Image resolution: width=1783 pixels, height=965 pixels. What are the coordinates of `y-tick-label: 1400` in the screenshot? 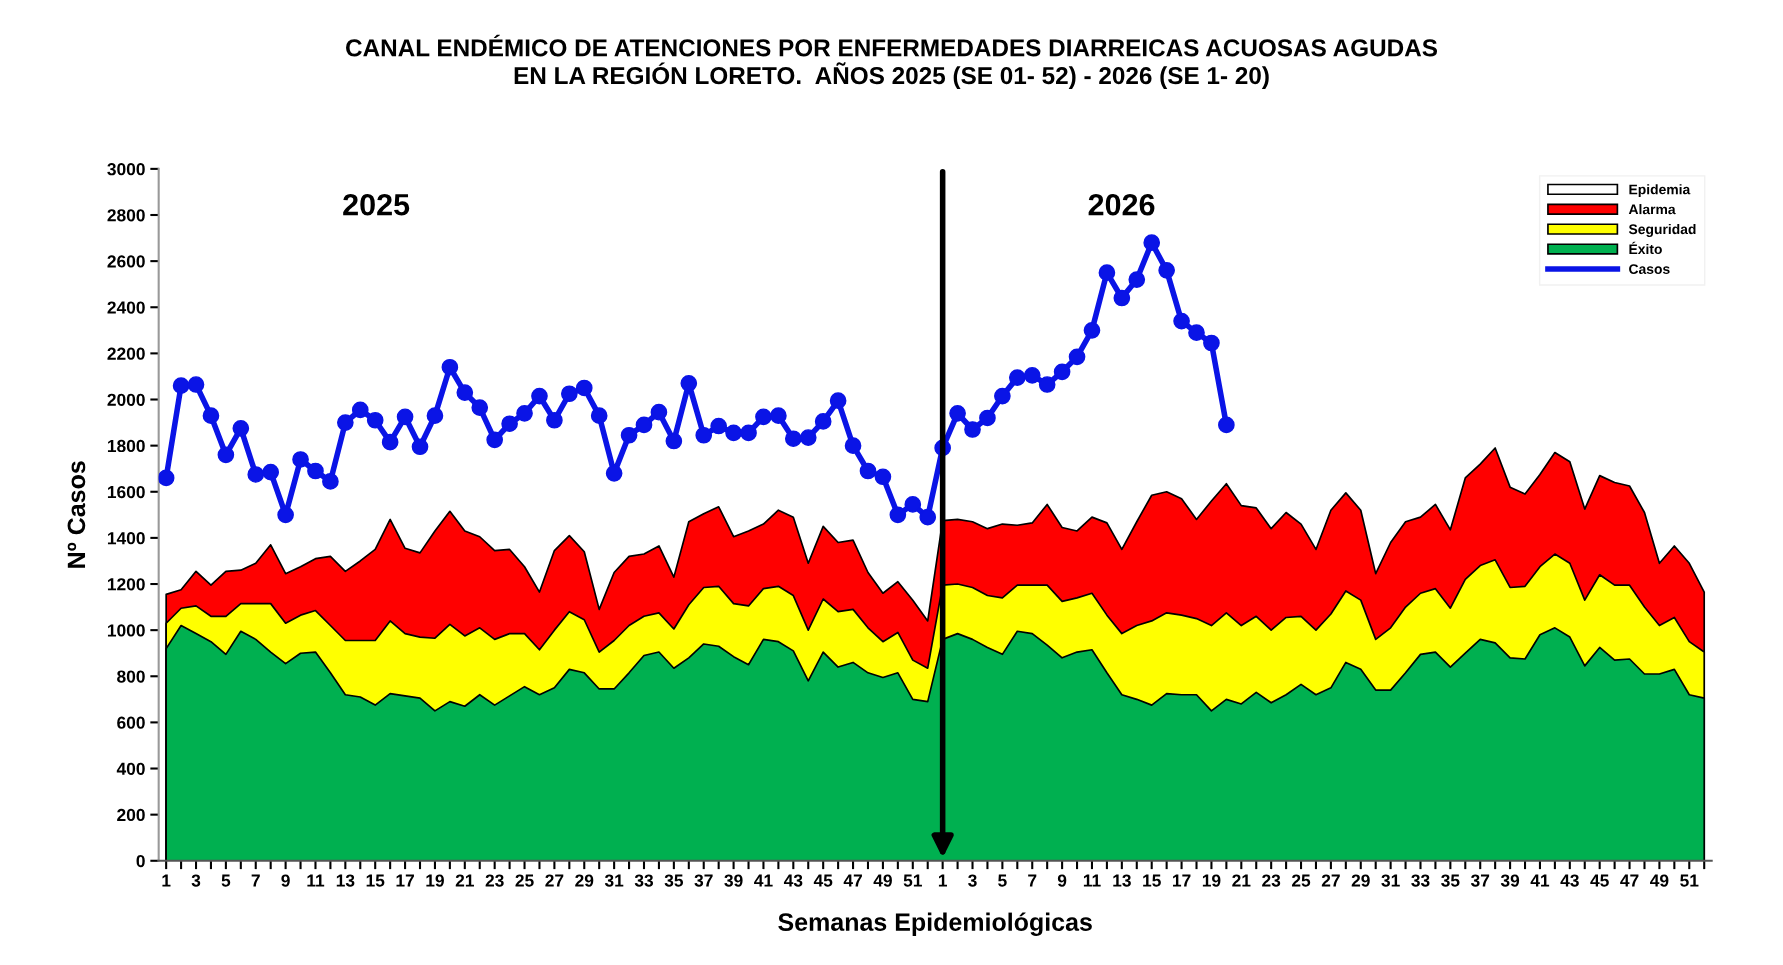 It's located at (126, 538).